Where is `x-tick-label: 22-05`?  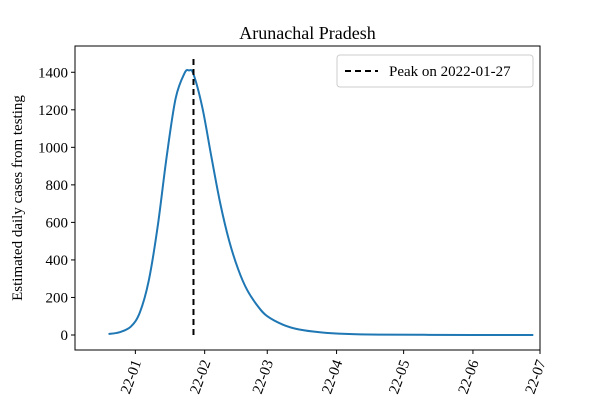
x-tick-label: 22-05 is located at coordinates (399, 377).